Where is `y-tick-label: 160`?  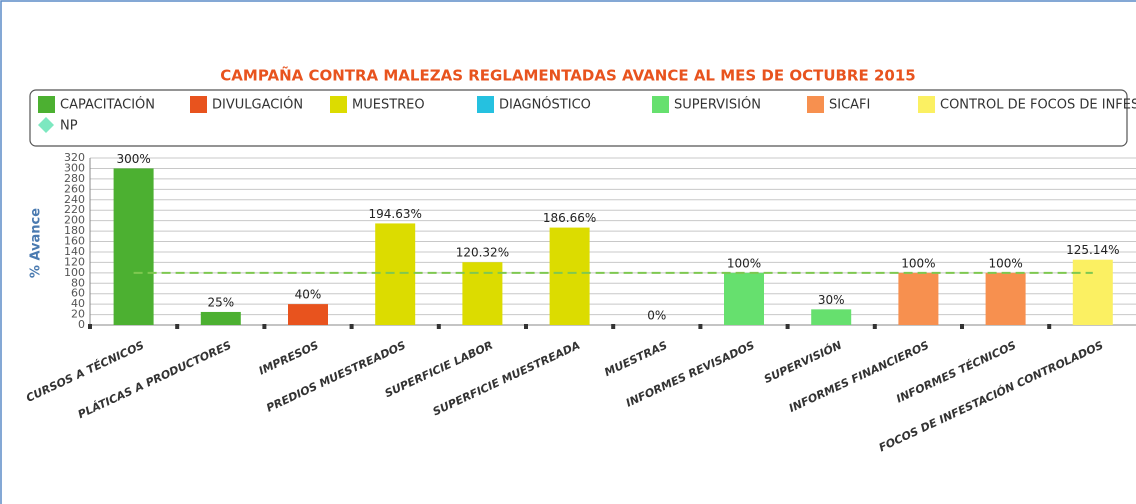 y-tick-label: 160 is located at coordinates (74, 241).